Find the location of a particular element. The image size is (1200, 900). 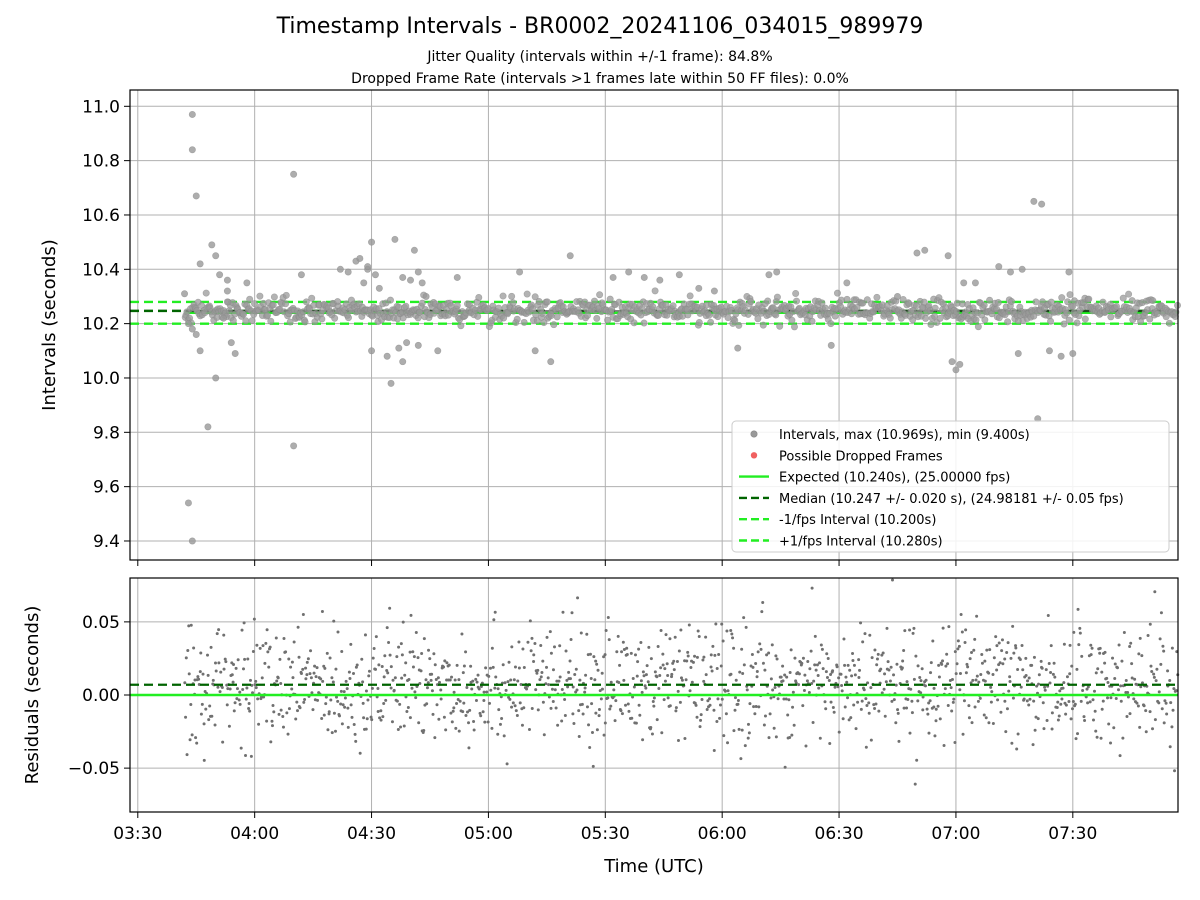

x-tick-label: 05:30 is located at coordinates (605, 834).